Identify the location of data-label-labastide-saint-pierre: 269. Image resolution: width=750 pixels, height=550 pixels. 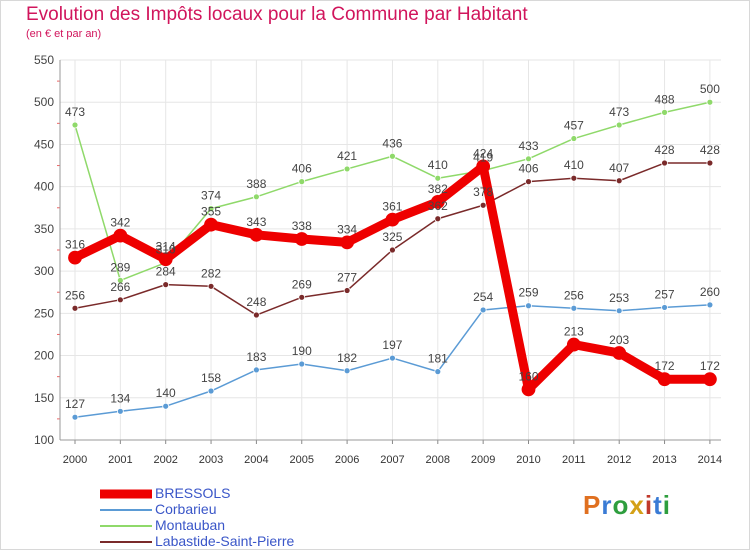
(302, 284).